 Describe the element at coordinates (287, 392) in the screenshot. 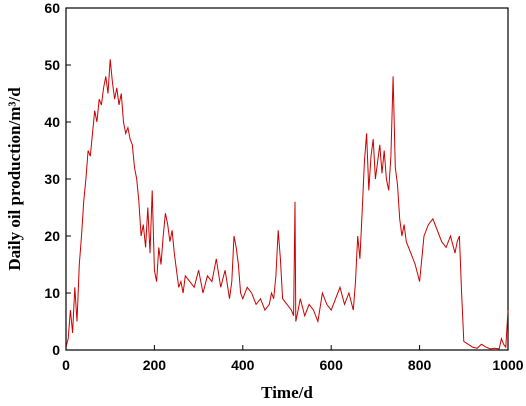

I see `x-axis-label: Time/d` at that location.